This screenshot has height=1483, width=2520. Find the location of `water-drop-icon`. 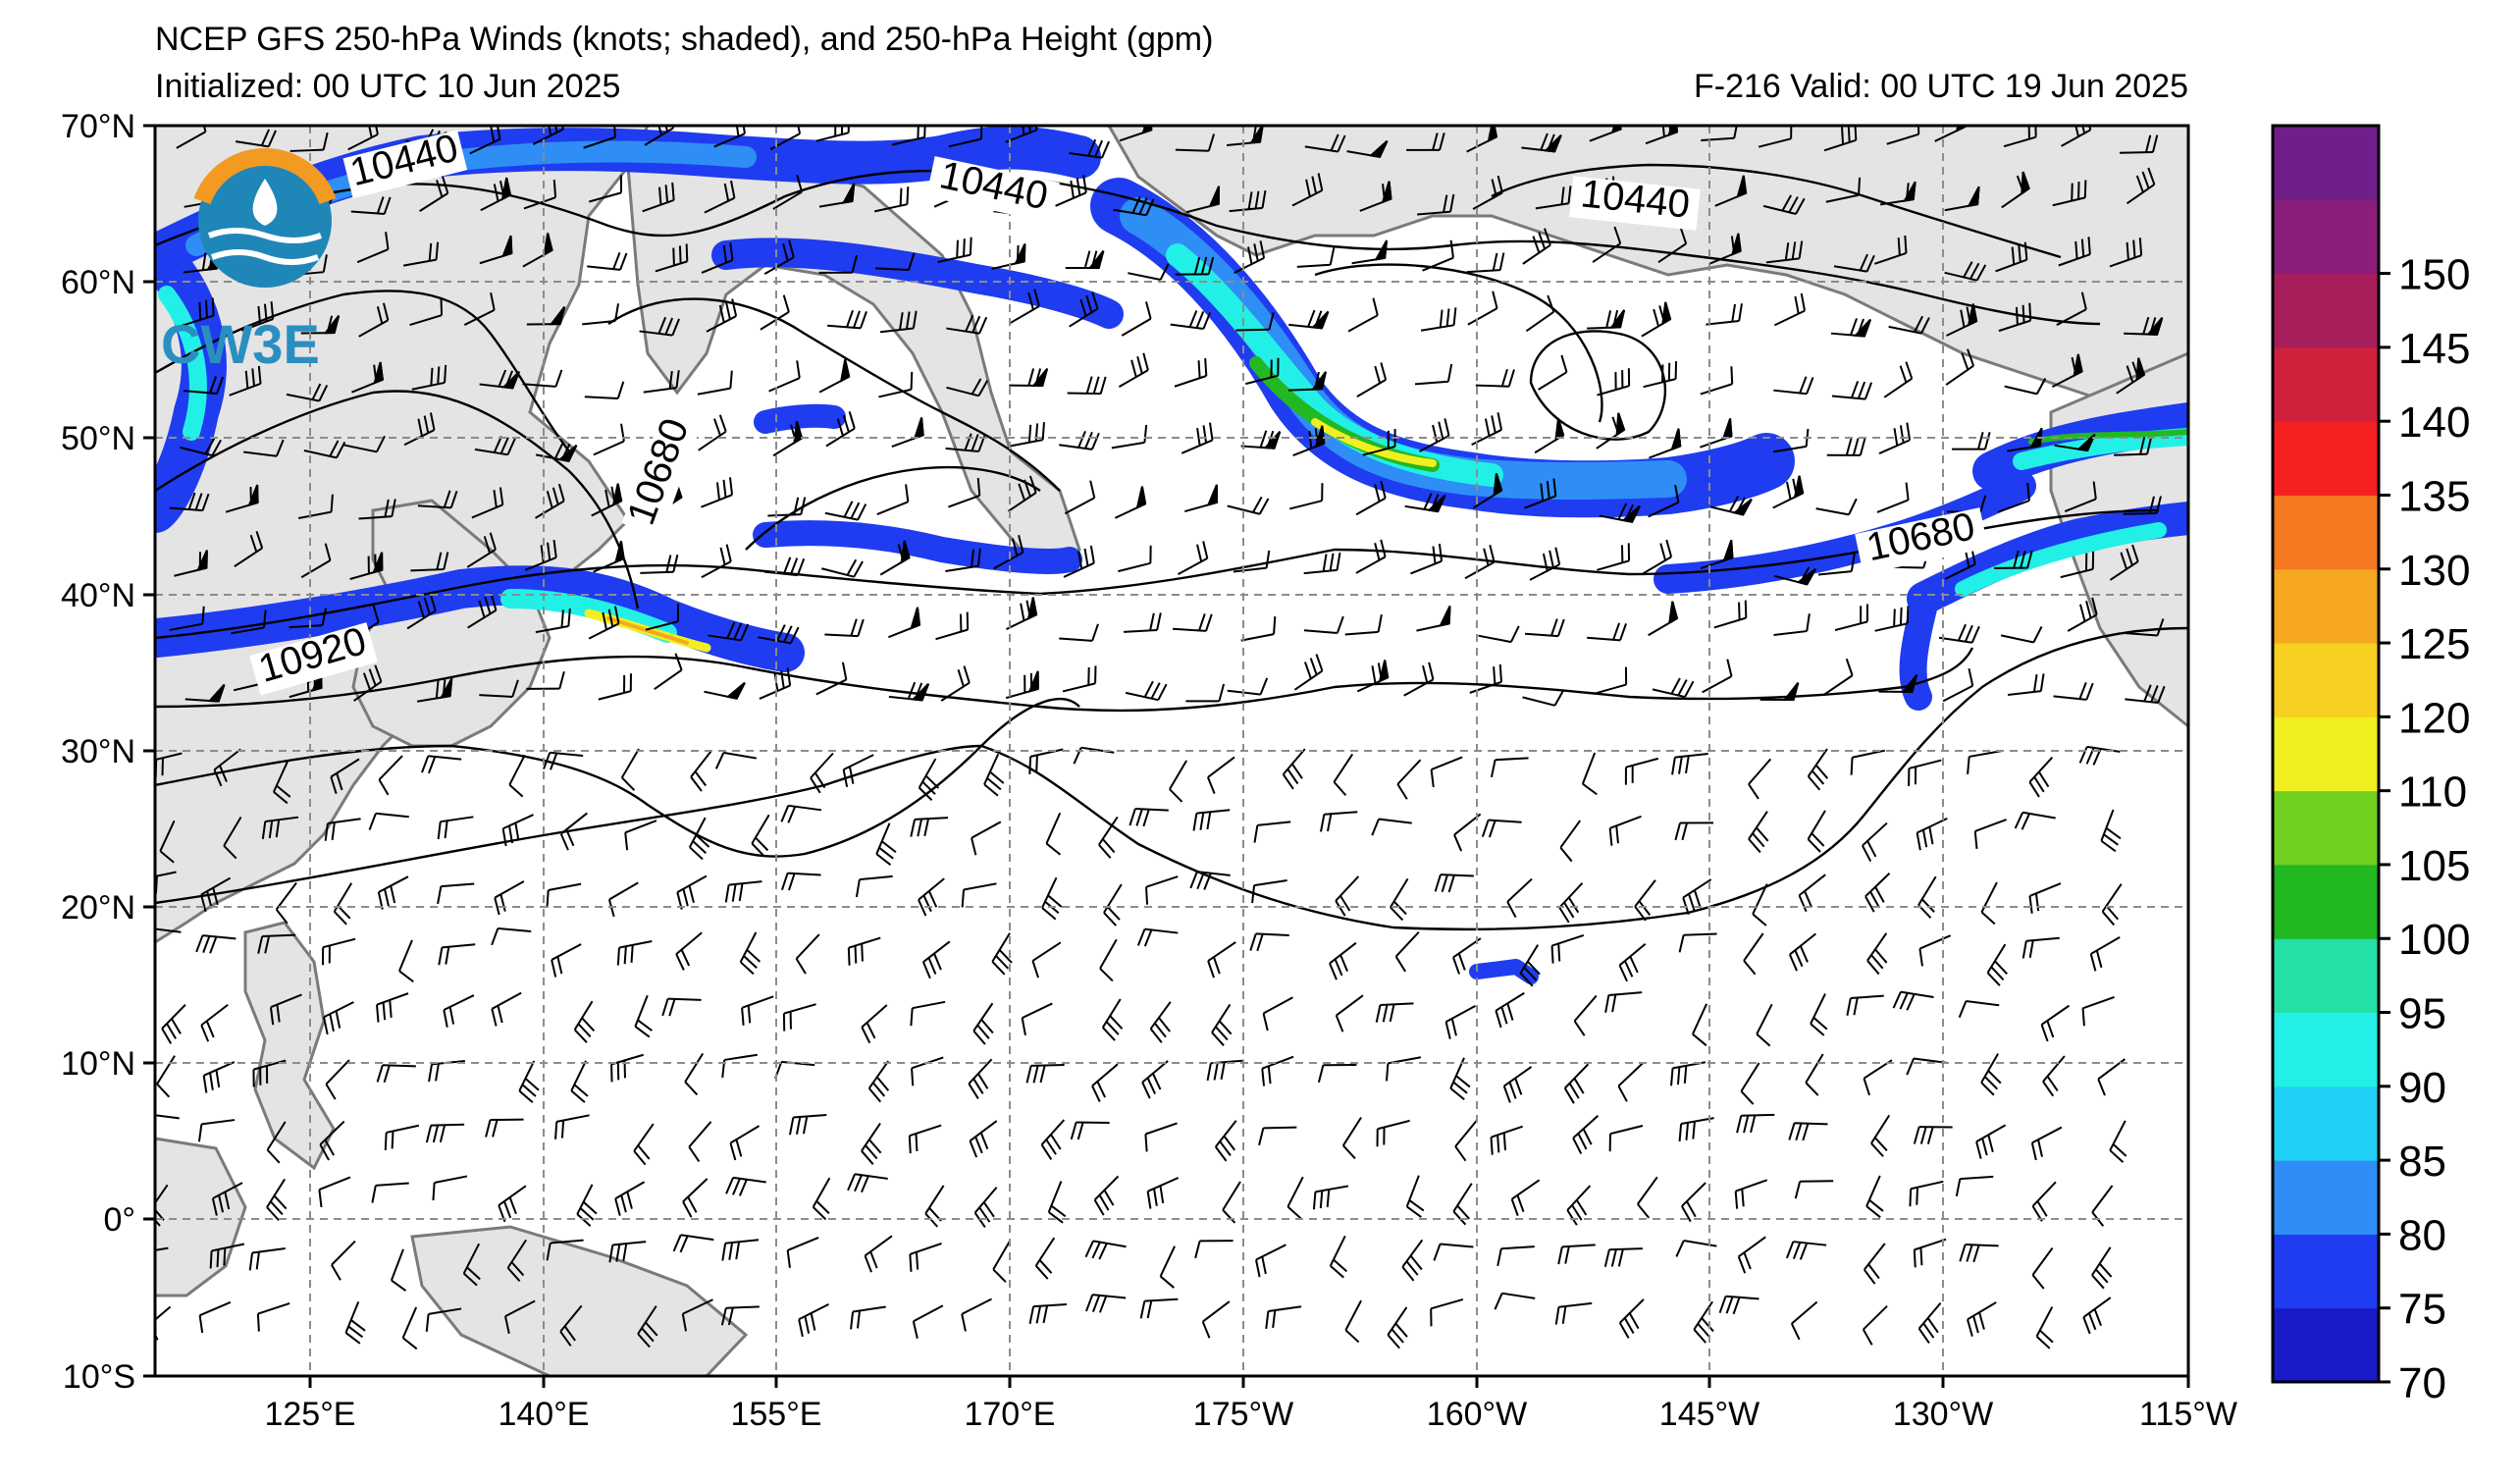

water-drop-icon is located at coordinates (265, 203).